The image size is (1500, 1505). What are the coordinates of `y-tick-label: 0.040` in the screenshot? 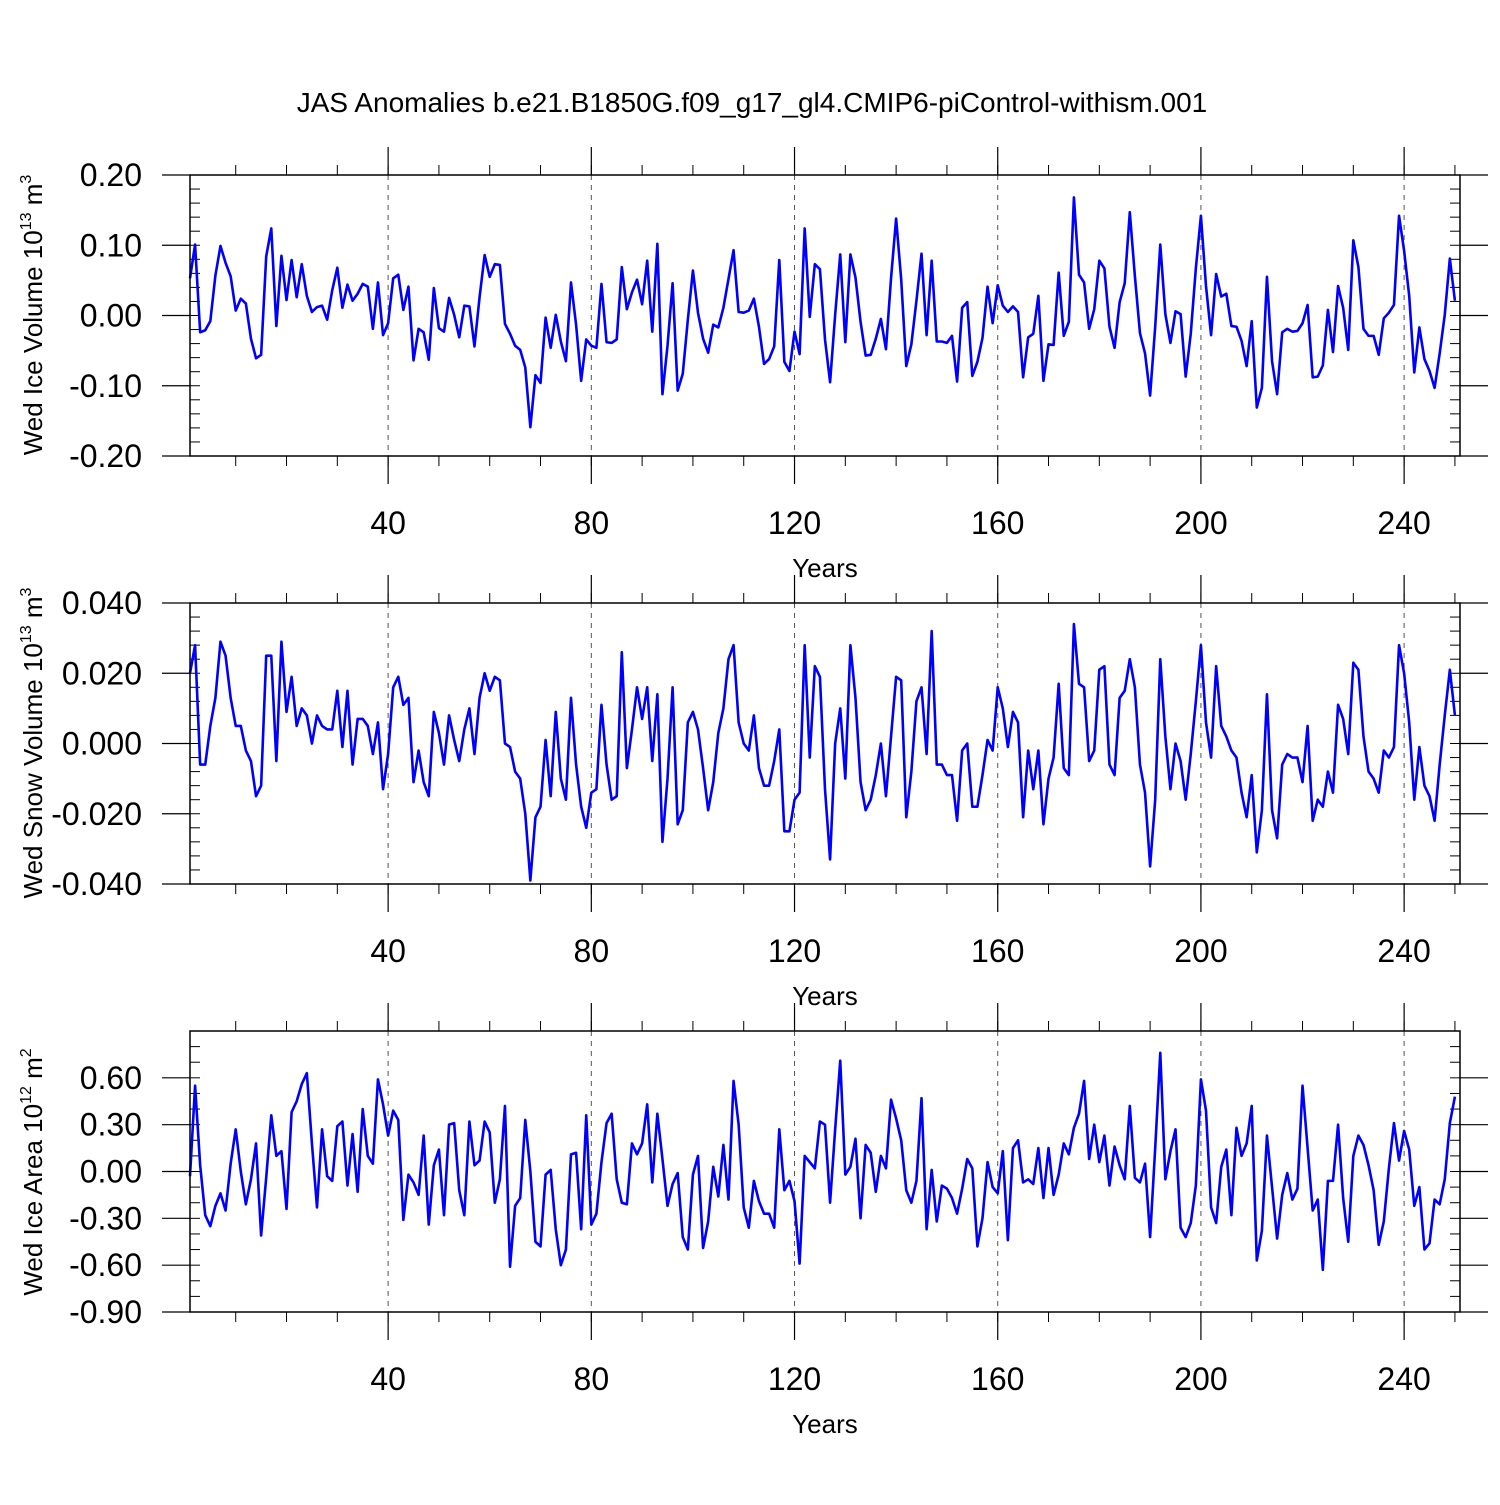 It's located at (102, 603).